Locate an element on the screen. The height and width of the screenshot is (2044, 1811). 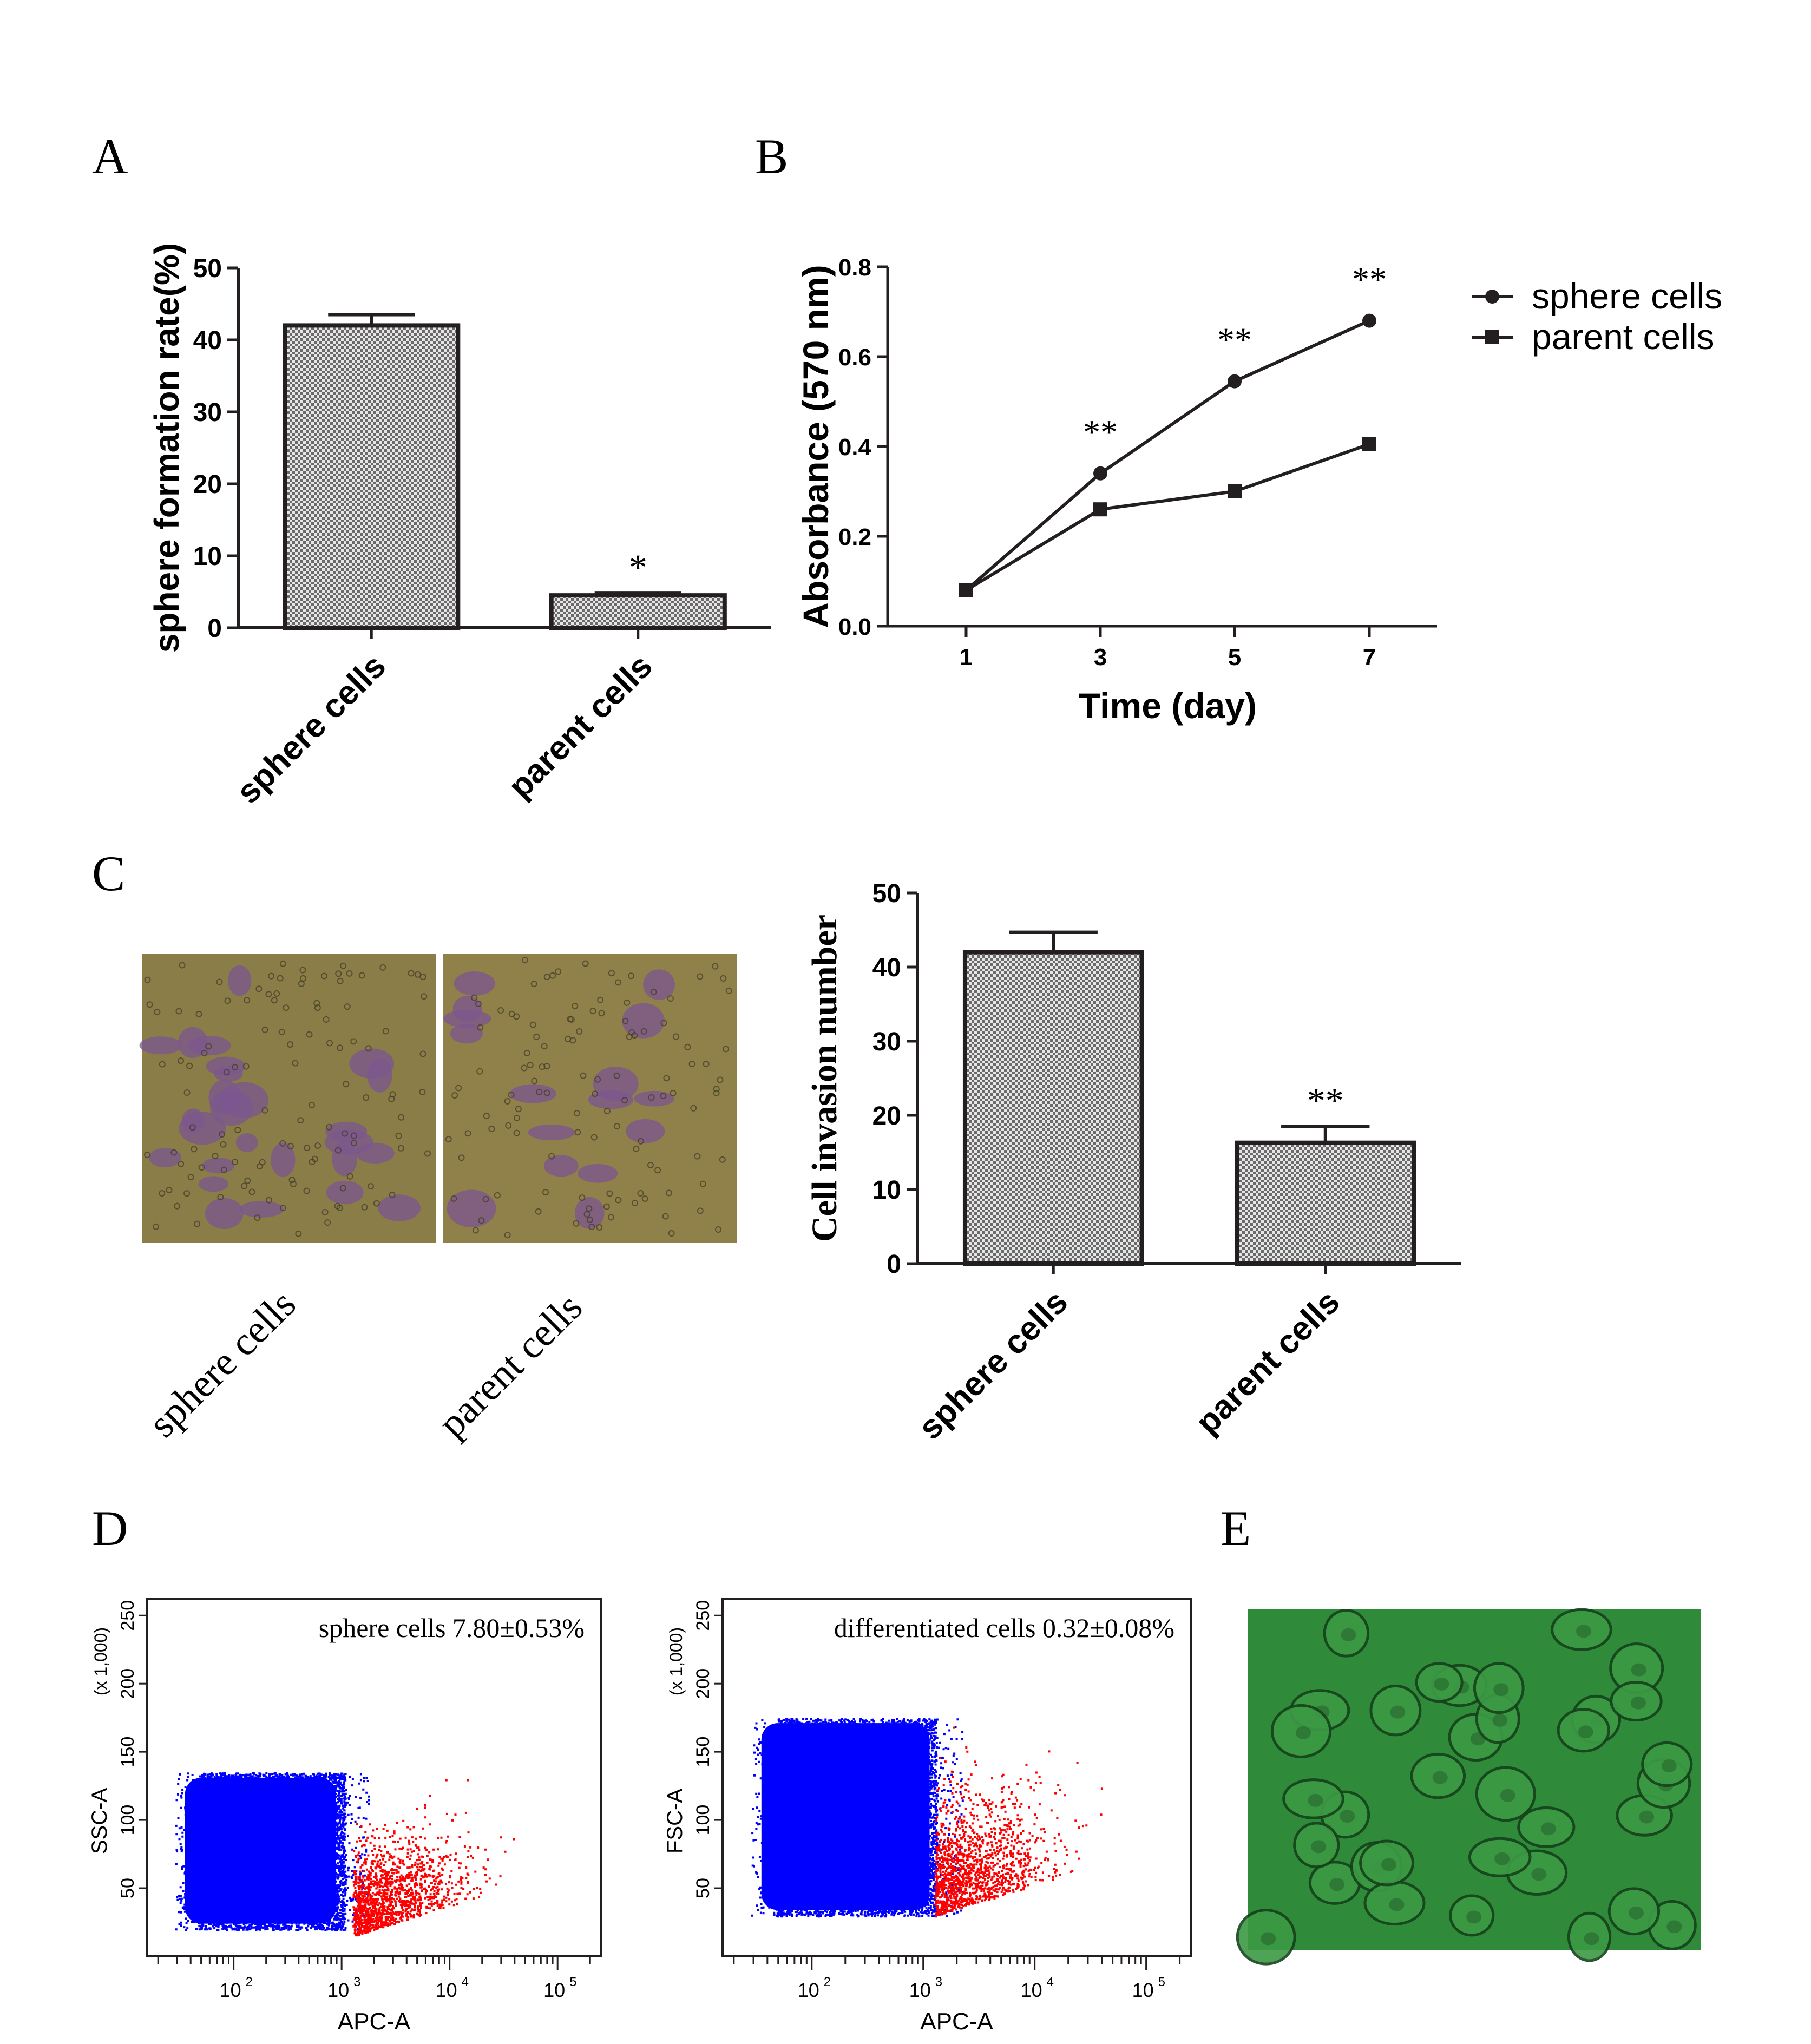
y-axis-label: FSC-A is located at coordinates (675, 1821).